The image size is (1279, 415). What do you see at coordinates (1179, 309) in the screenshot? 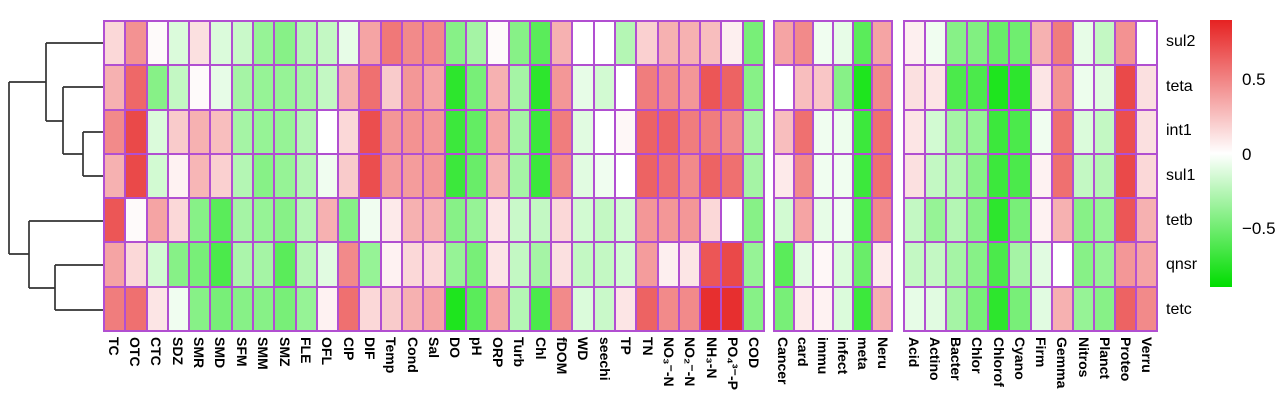
I see `row-label: tetc` at bounding box center [1179, 309].